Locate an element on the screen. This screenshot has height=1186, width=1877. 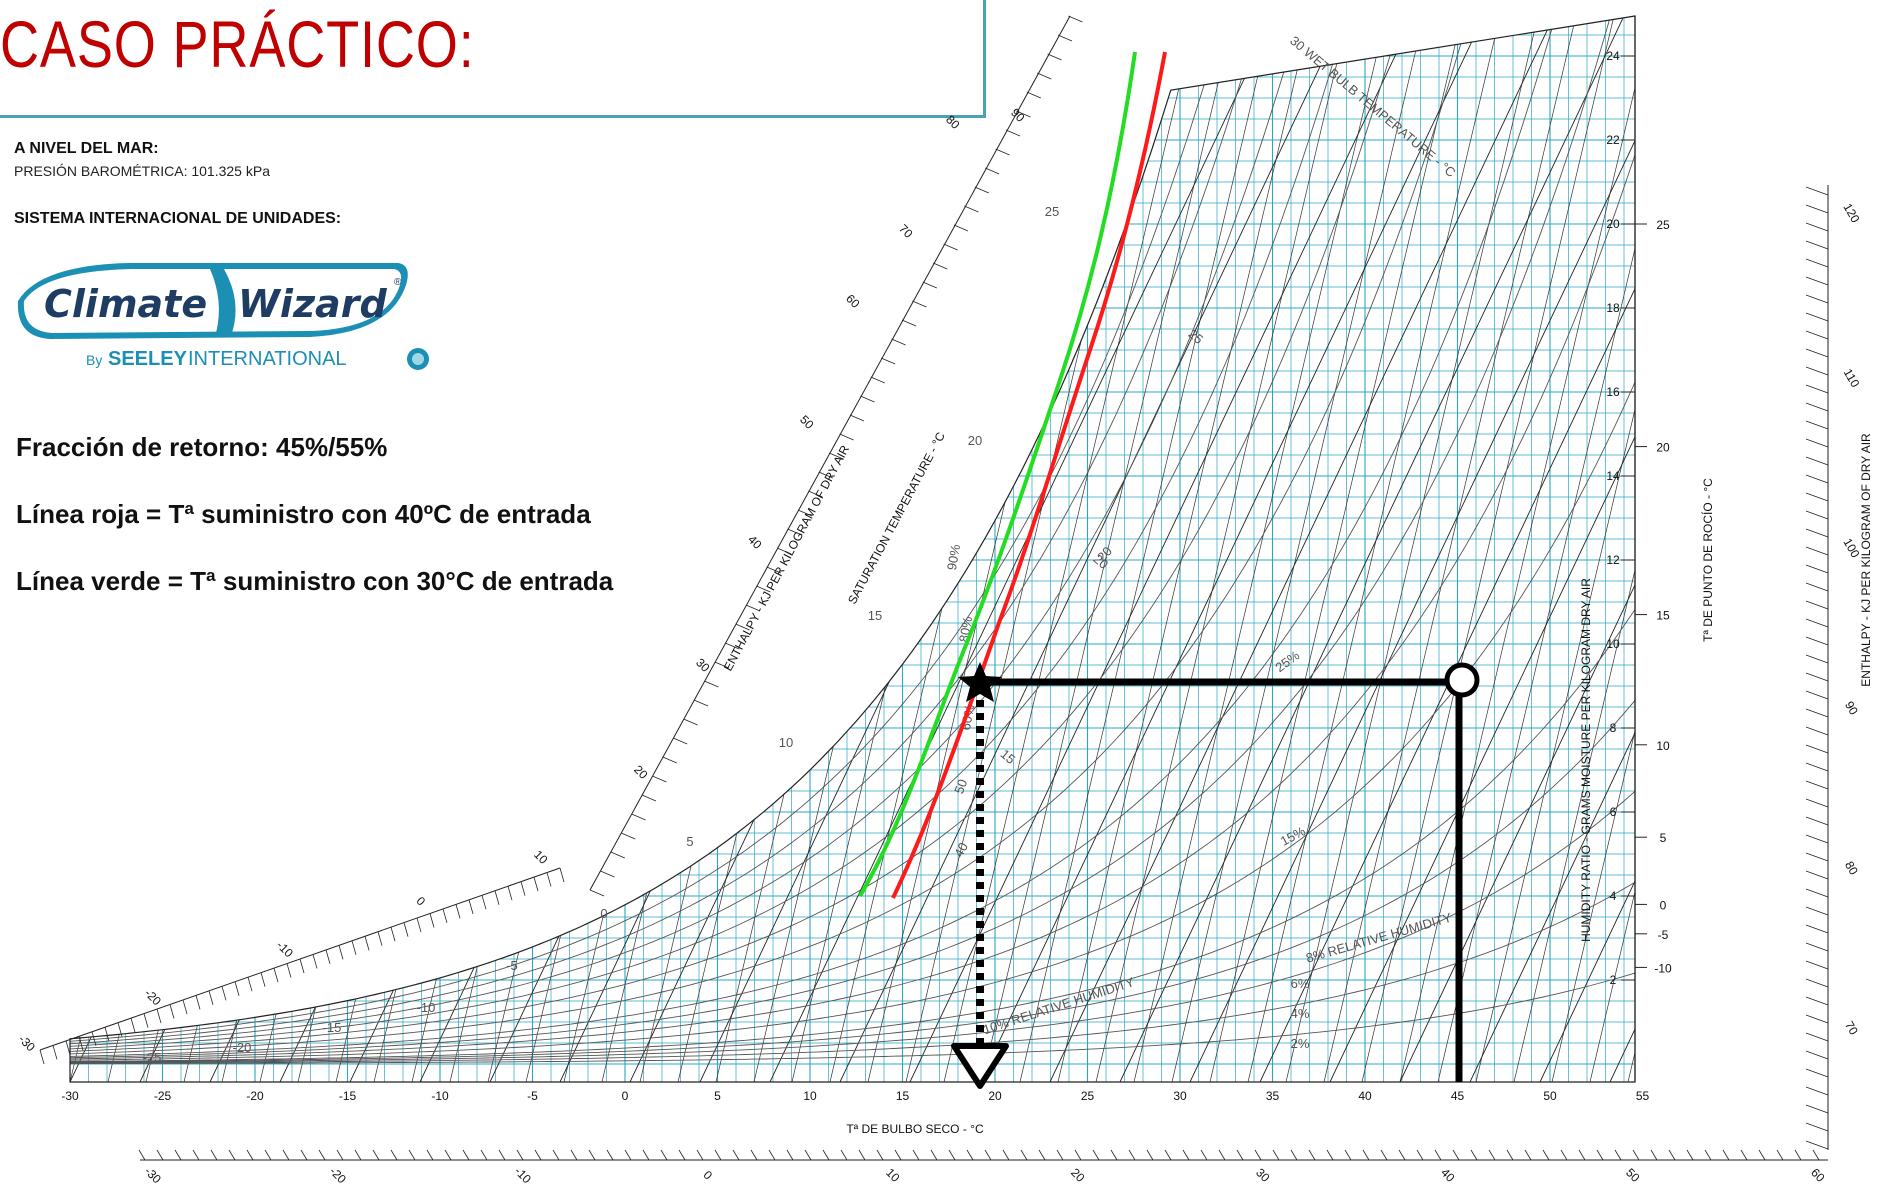
enthalpy-right-label: 70 is located at coordinates (1851, 1028).